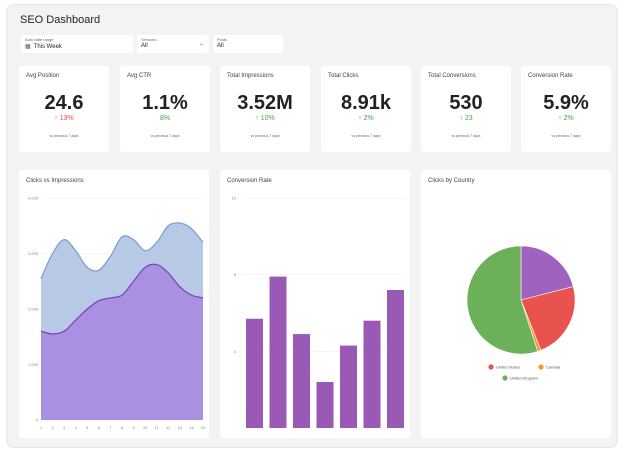 The width and height of the screenshot is (624, 452). Describe the element at coordinates (318, 312) in the screenshot. I see `bar-chart: 12 8 4` at that location.